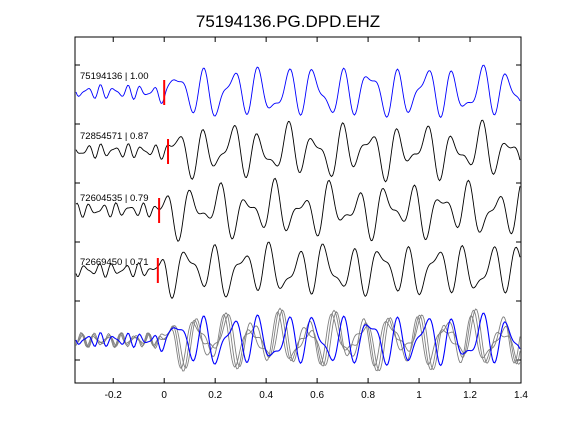 The height and width of the screenshot is (432, 576). Describe the element at coordinates (419, 395) in the screenshot. I see `x-tick-label: 1` at that location.